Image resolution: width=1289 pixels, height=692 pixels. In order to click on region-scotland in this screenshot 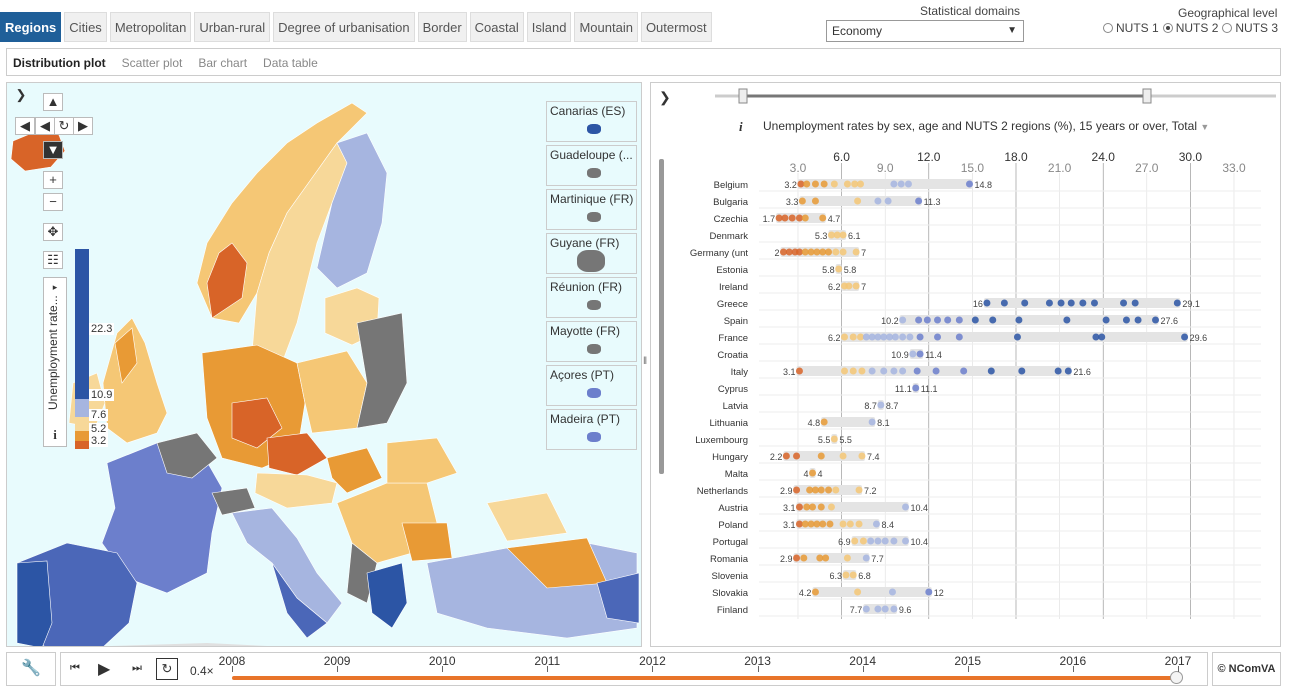, I will do `click(126, 355)`.